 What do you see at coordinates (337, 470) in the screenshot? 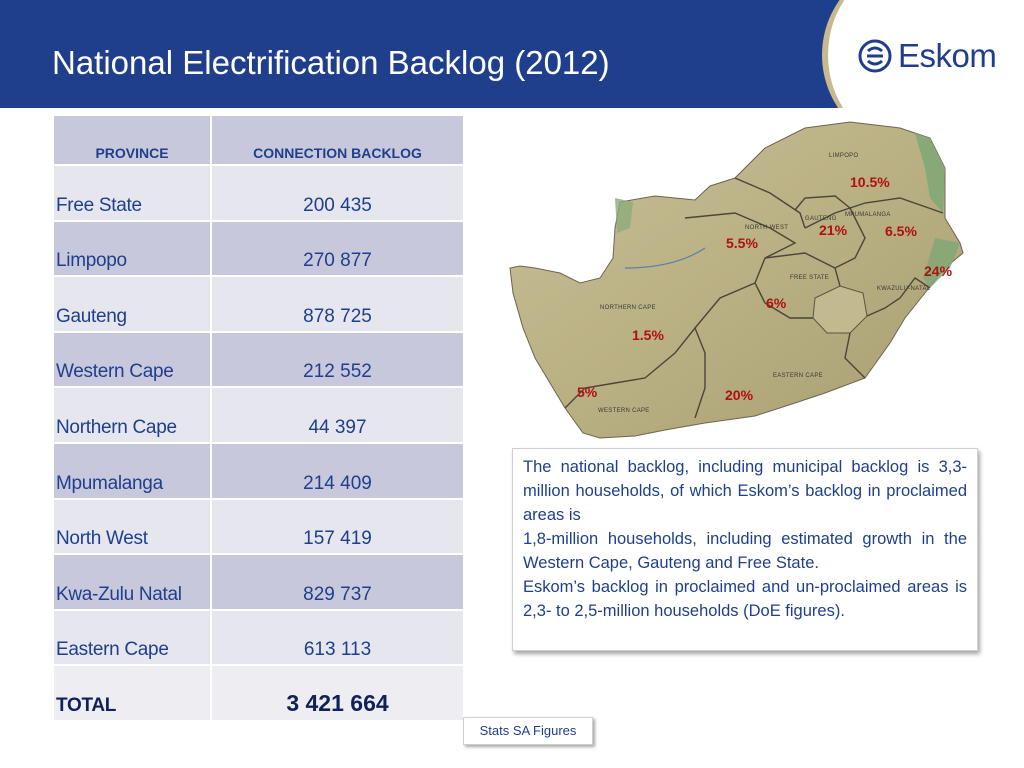
I see `backlog-cell: 214 409` at bounding box center [337, 470].